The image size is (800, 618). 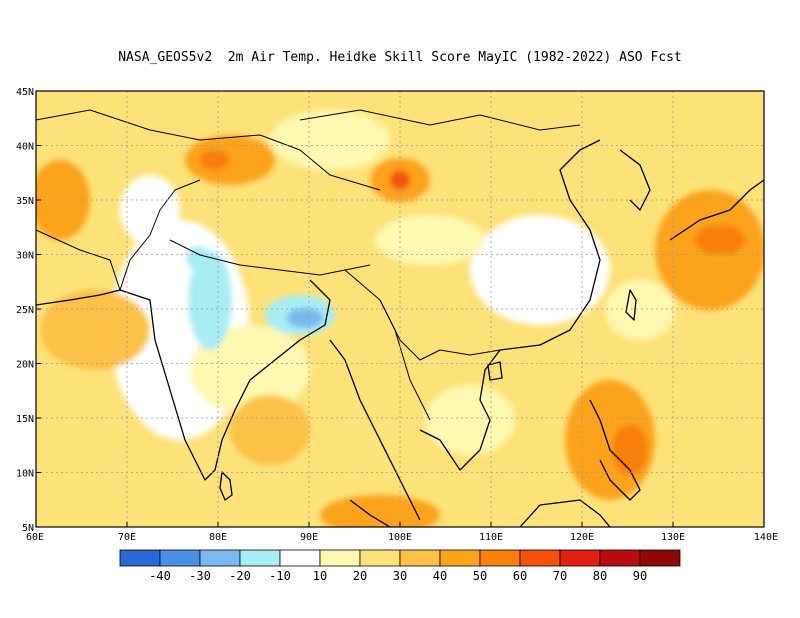 I want to click on colorbar-label: 90, so click(x=640, y=576).